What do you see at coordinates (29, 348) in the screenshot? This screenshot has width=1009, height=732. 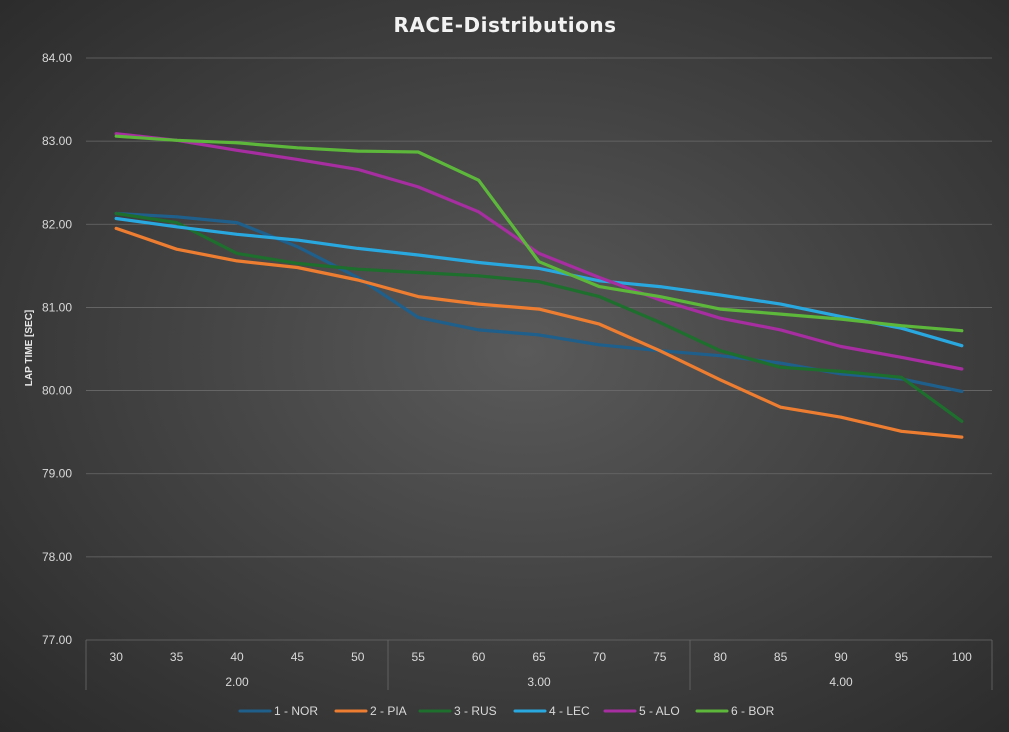 I see `y-axis-label: LAP TIME [SEC]` at bounding box center [29, 348].